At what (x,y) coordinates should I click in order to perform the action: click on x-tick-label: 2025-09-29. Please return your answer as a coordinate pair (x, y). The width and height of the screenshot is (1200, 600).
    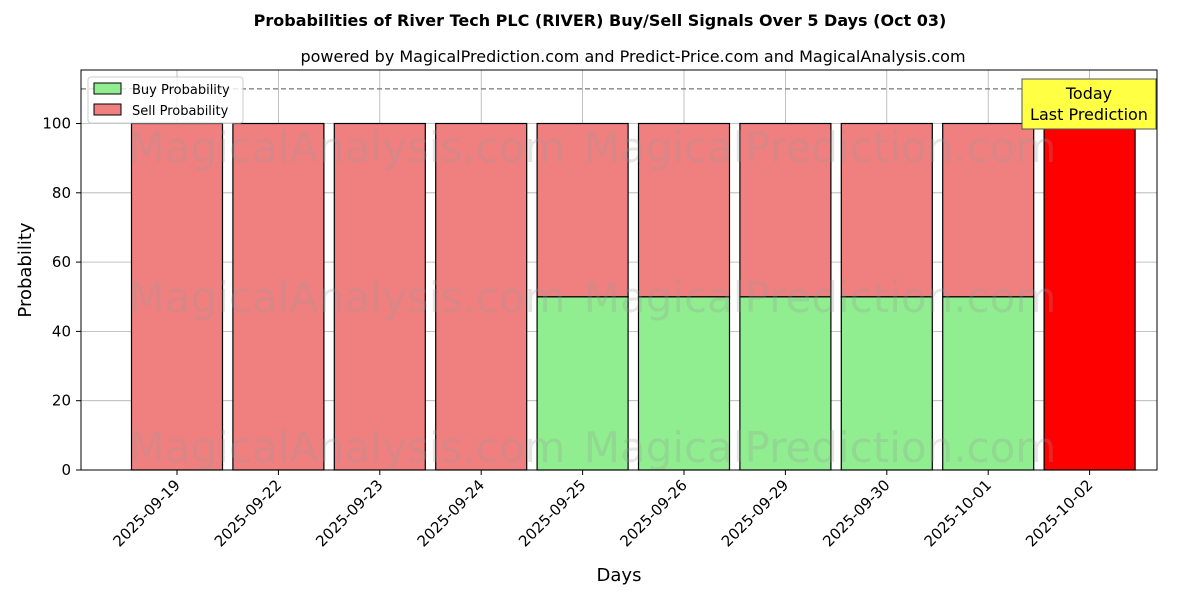
    Looking at the image, I should click on (755, 513).